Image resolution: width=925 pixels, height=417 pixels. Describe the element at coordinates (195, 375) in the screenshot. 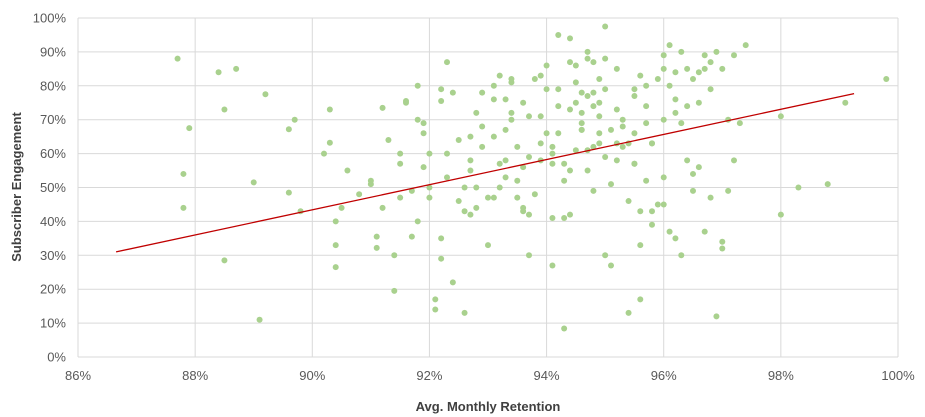

I see `x-tick-label: 88%` at that location.